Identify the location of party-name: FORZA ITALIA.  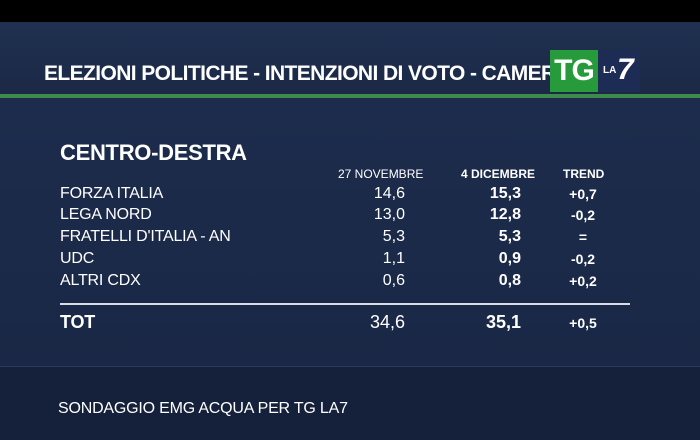
(112, 193).